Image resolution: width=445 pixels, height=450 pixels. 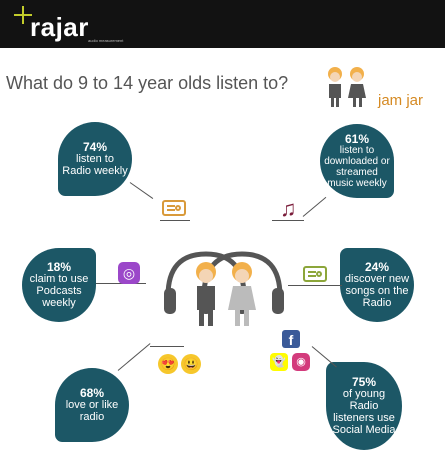 I want to click on stat-value: 74%, so click(x=95, y=147).